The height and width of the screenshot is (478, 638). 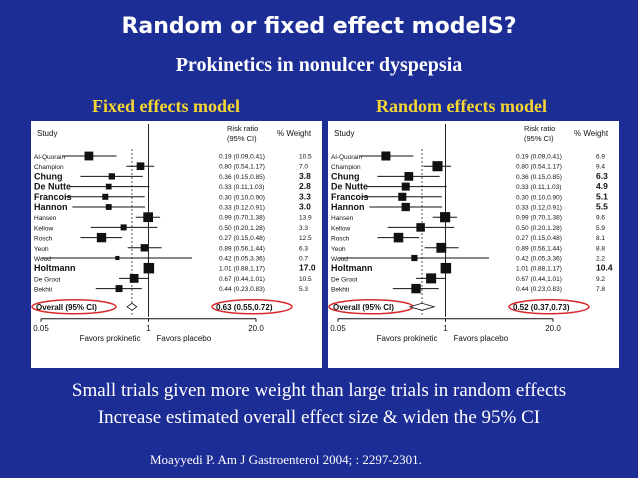 What do you see at coordinates (350, 197) in the screenshot?
I see `study-name: Francois` at bounding box center [350, 197].